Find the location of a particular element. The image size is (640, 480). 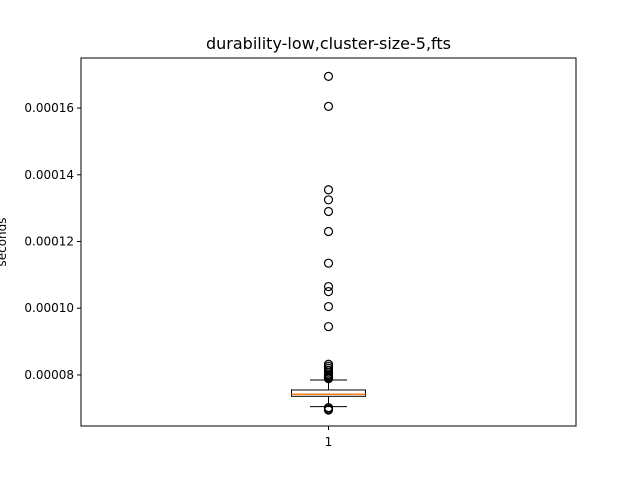

y-tick-label: 0.00012 is located at coordinates (49, 241).